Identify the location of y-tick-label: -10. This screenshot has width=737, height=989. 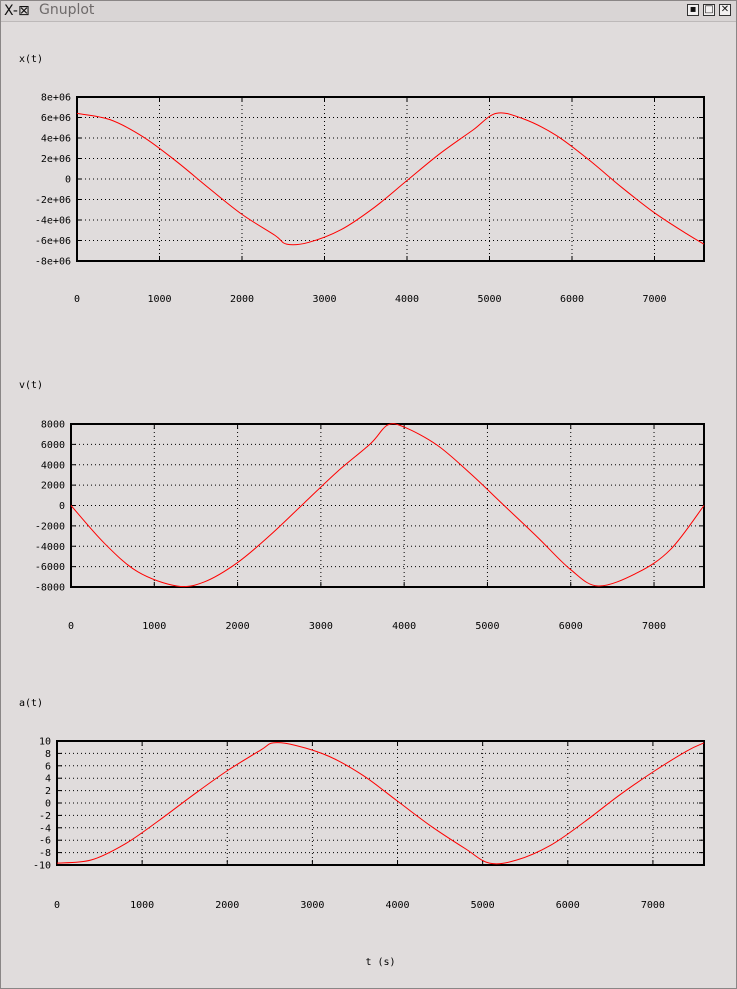
(42, 866).